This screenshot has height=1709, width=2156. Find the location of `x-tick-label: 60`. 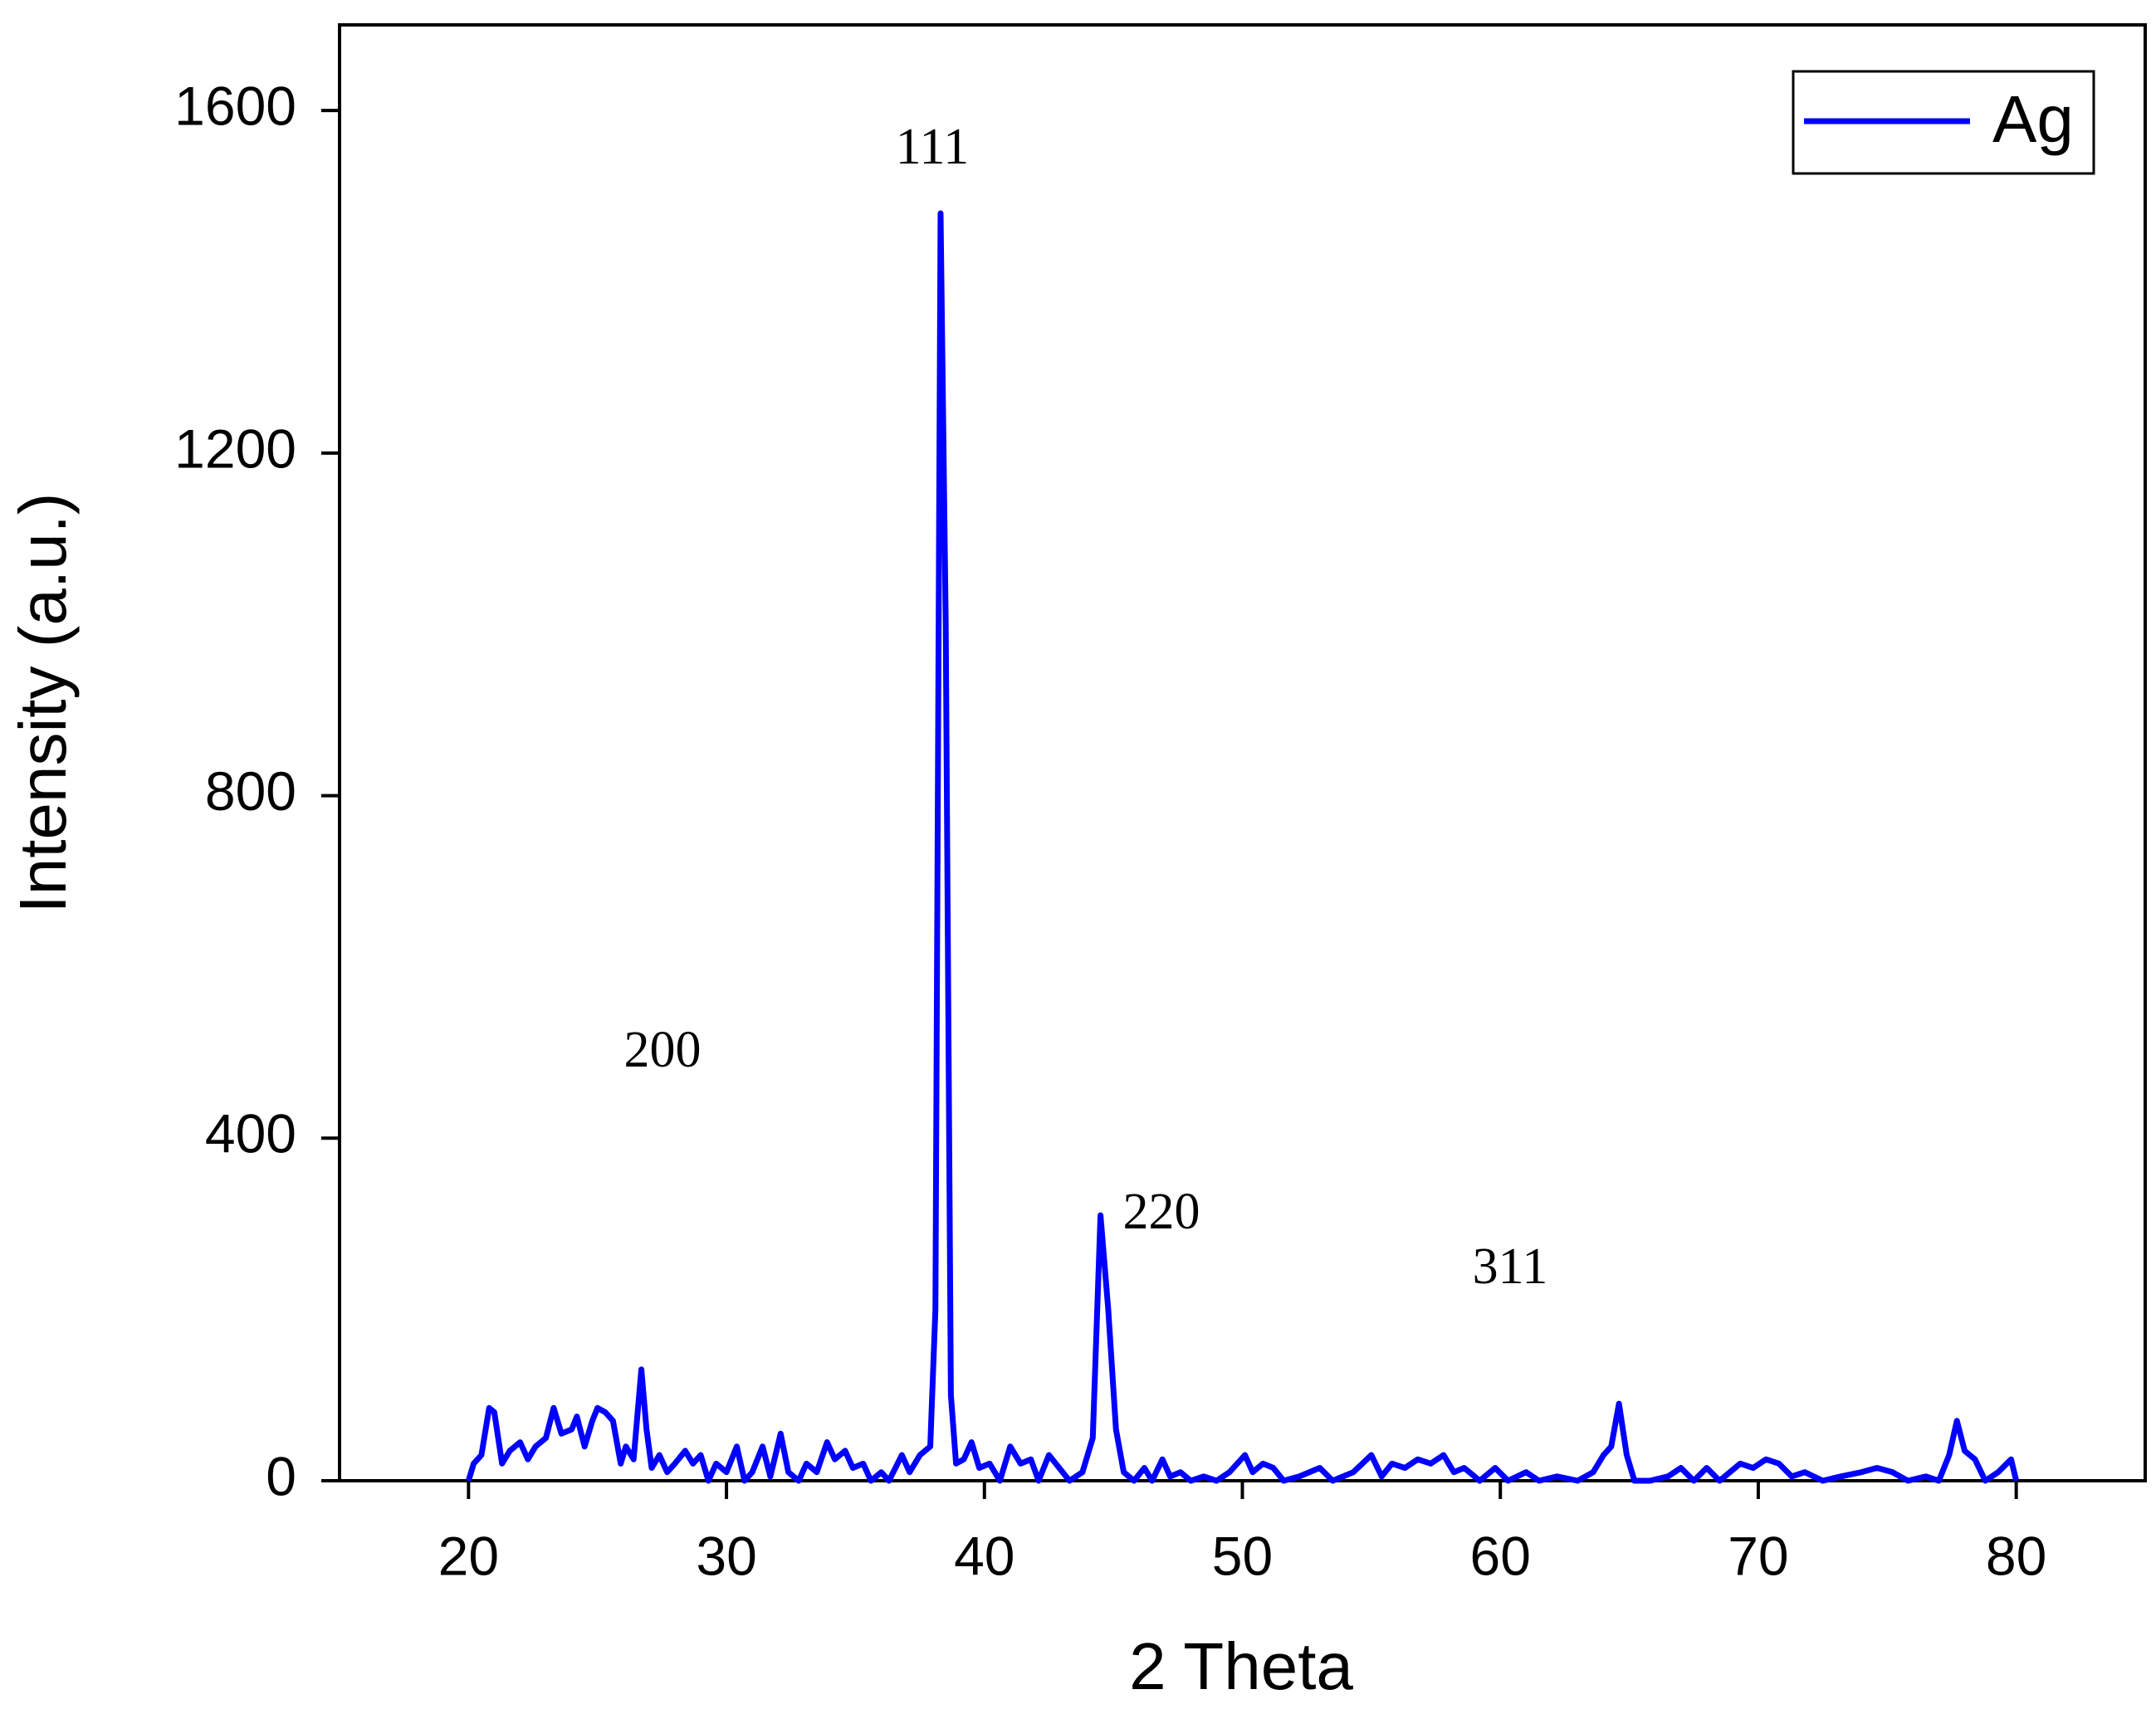

x-tick-label: 60 is located at coordinates (1500, 1556).